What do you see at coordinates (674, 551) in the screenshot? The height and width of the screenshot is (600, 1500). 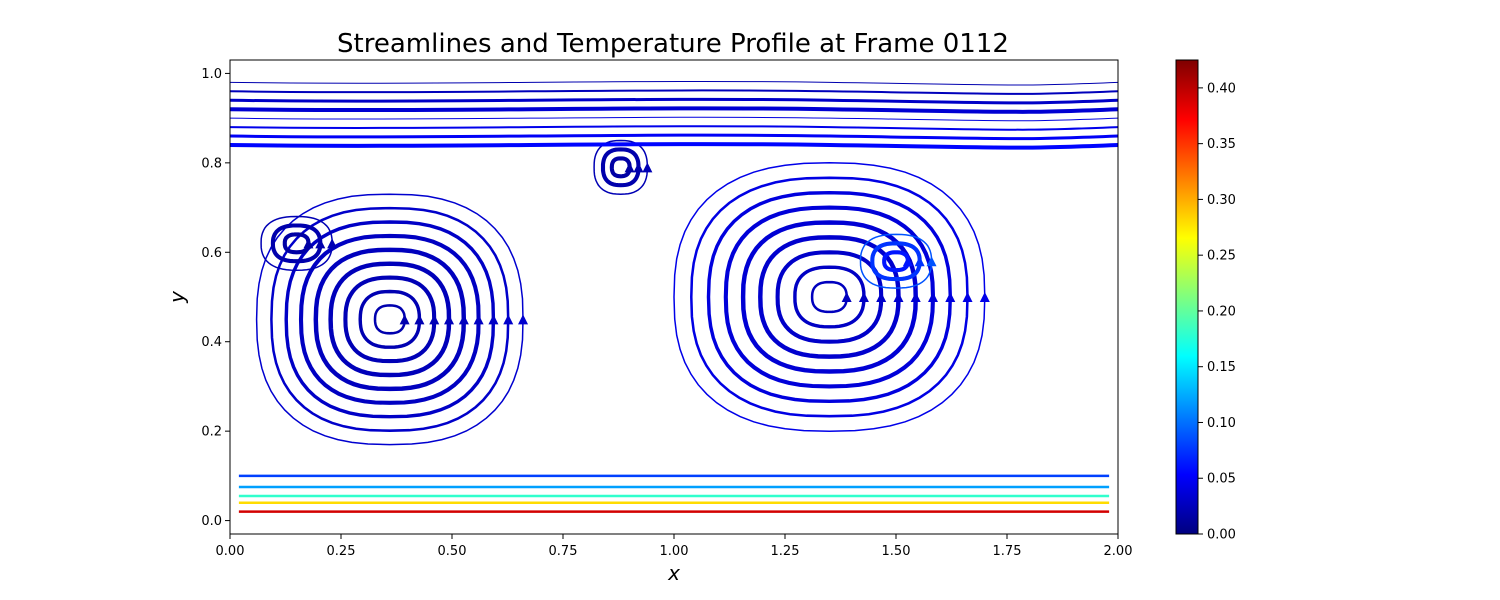 I see `x-tick-label: 1.00` at bounding box center [674, 551].